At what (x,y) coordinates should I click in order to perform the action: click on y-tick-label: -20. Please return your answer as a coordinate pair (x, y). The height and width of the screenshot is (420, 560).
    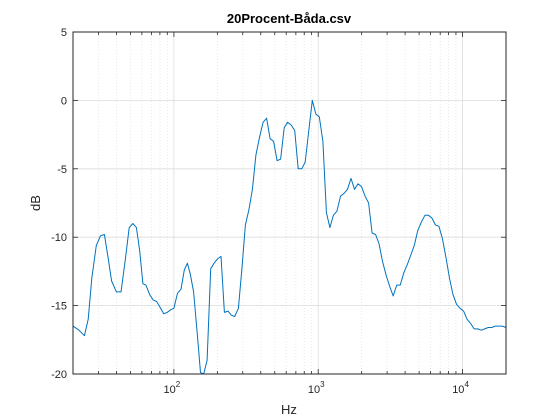
    Looking at the image, I should click on (59, 375).